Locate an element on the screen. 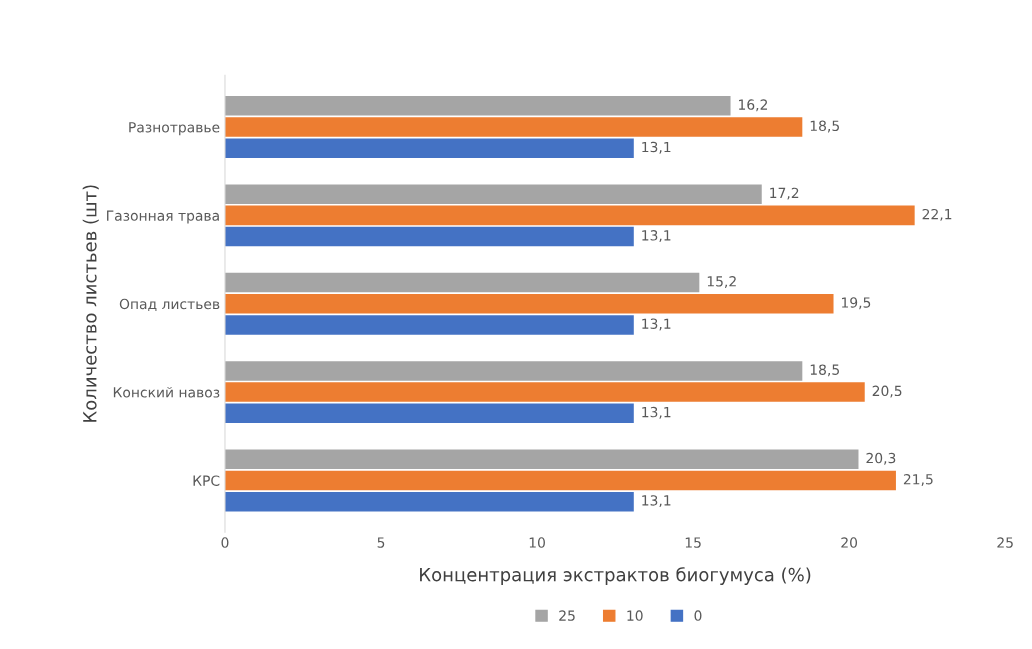  y-tick-label: Газонная трава is located at coordinates (163, 217).